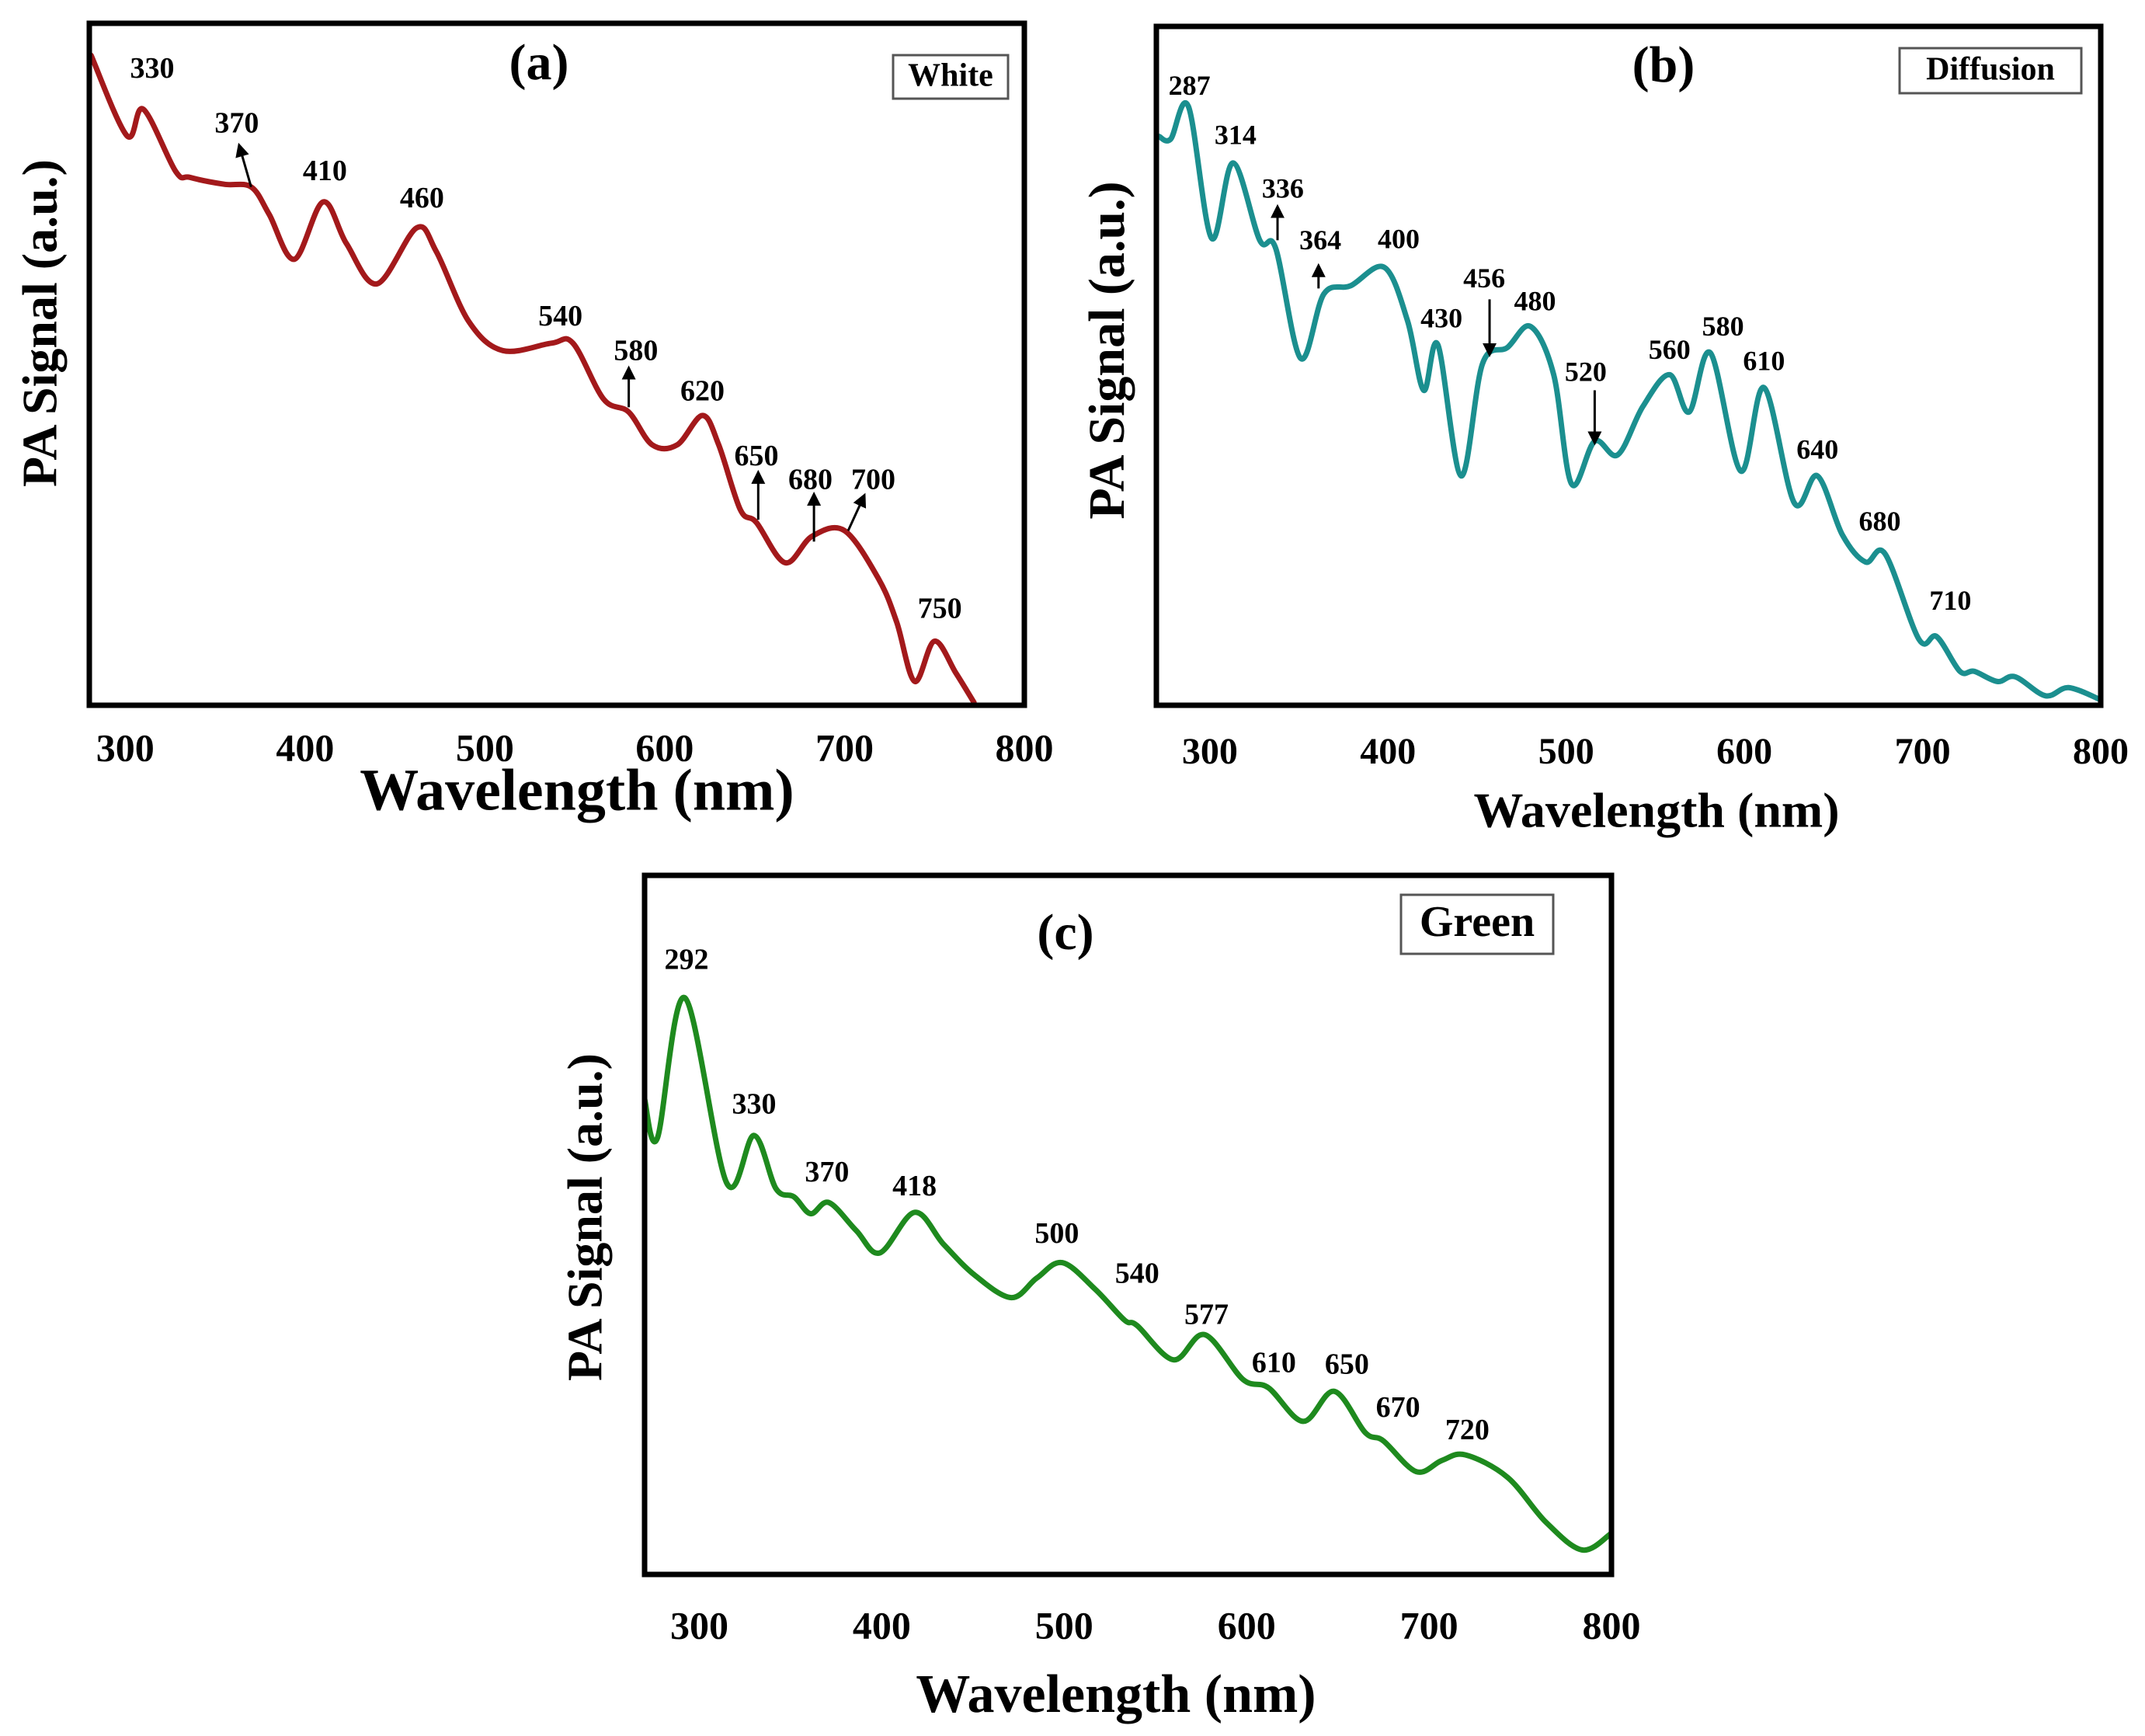 Image resolution: width=2145 pixels, height=1736 pixels. I want to click on peak-label: 480, so click(1535, 301).